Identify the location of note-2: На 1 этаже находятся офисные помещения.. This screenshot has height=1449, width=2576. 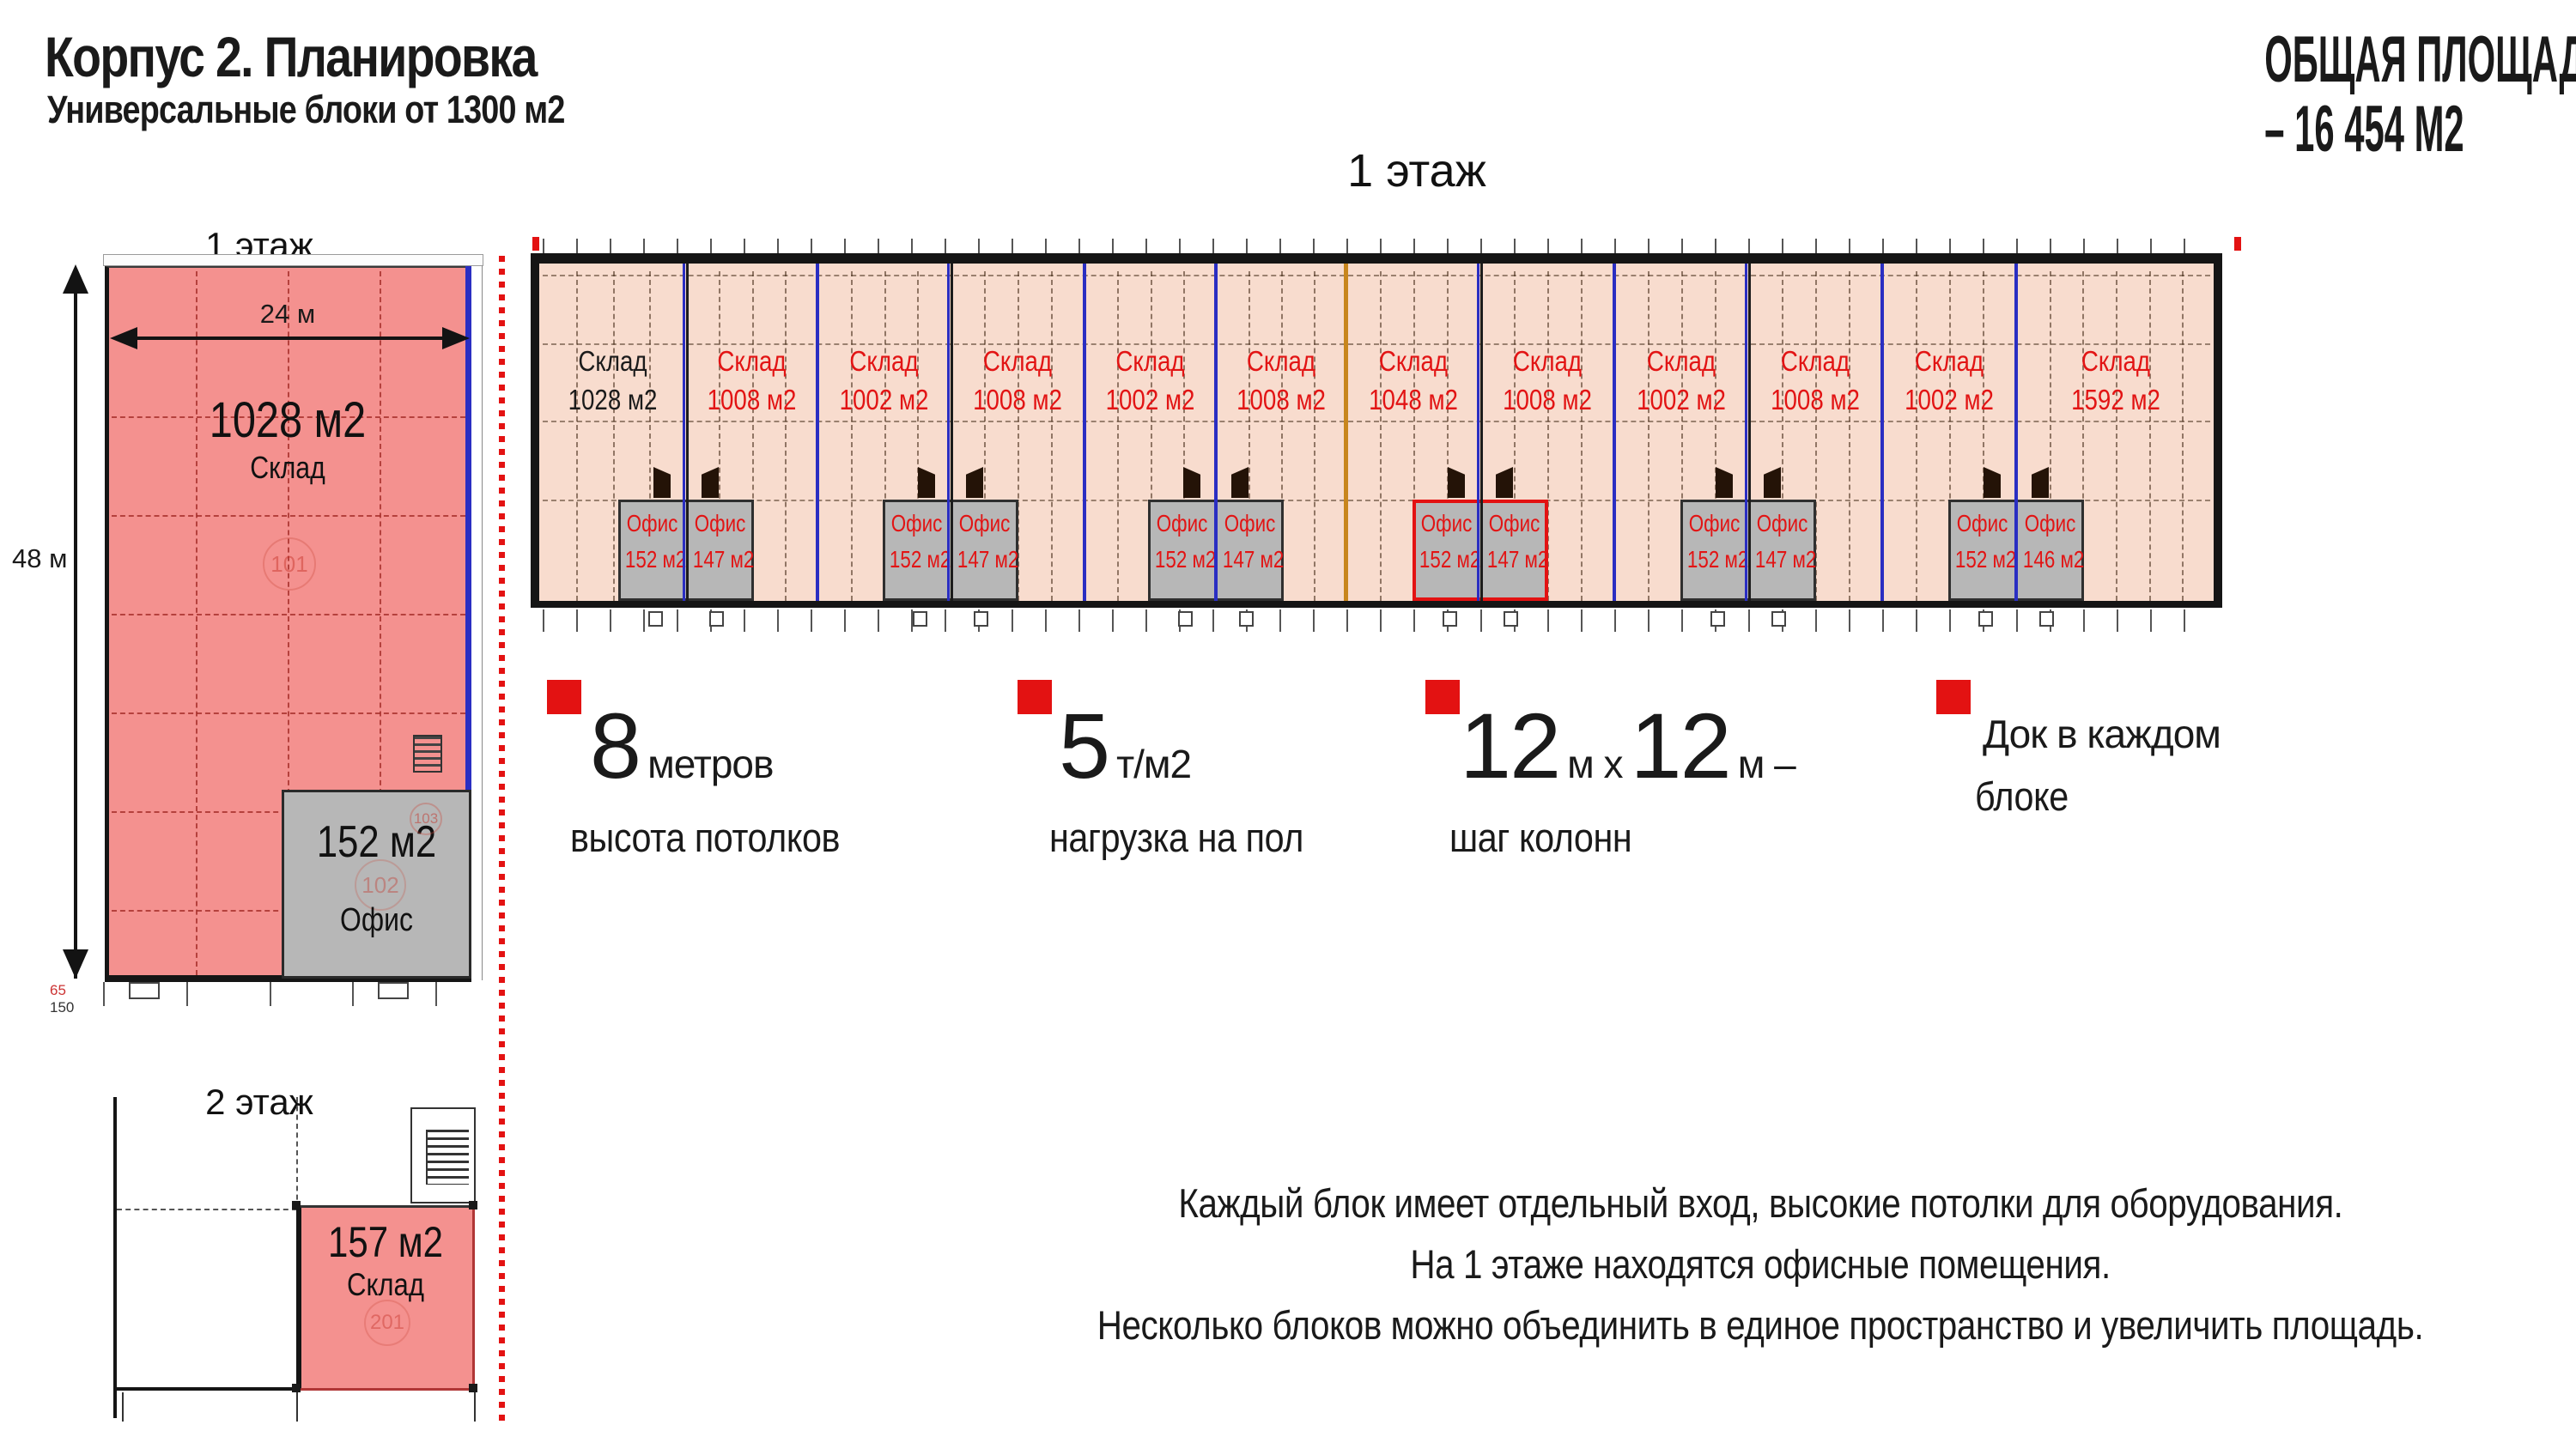
(1761, 1264).